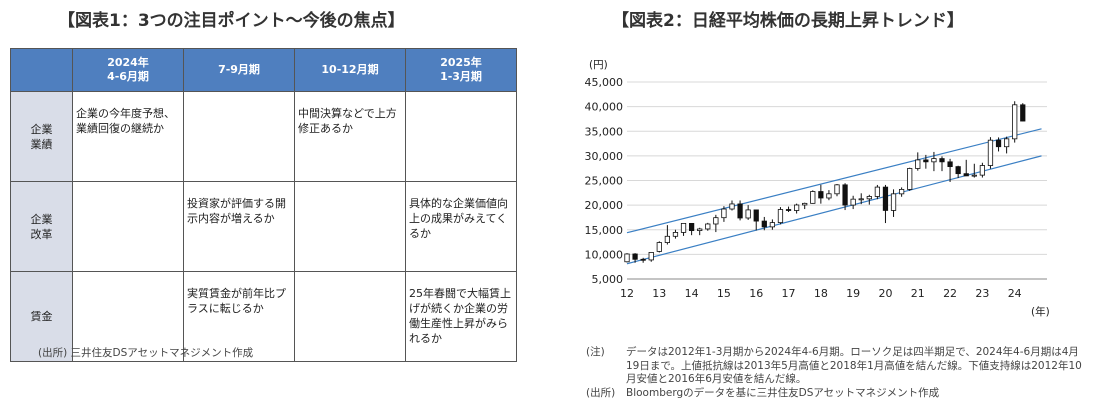 The height and width of the screenshot is (412, 1100). I want to click on source-text: Bloombergのデータを基に三井住友DSアセットマネジメント作成, so click(783, 392).